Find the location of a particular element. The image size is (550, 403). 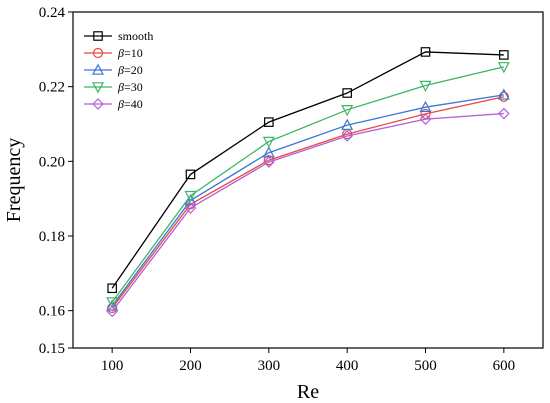

legend-value: =30 is located at coordinates (133, 87).